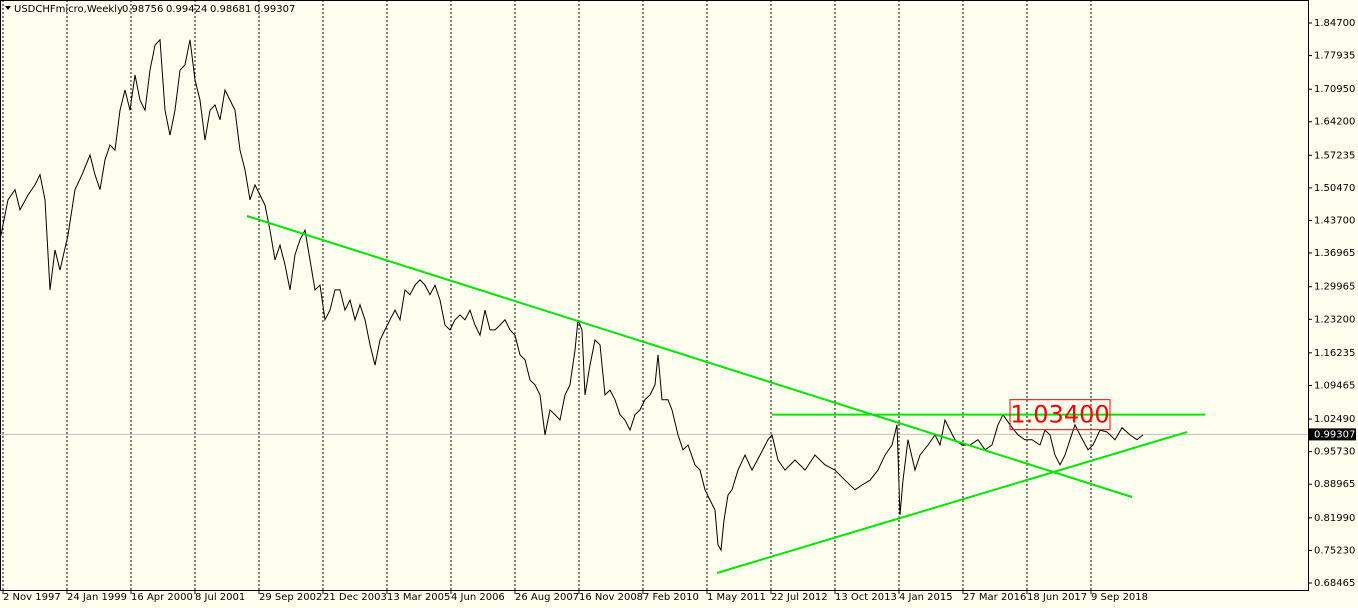 This screenshot has width=1358, height=608. Describe the element at coordinates (1334, 550) in the screenshot. I see `y-tick-label: 0.75230` at that location.